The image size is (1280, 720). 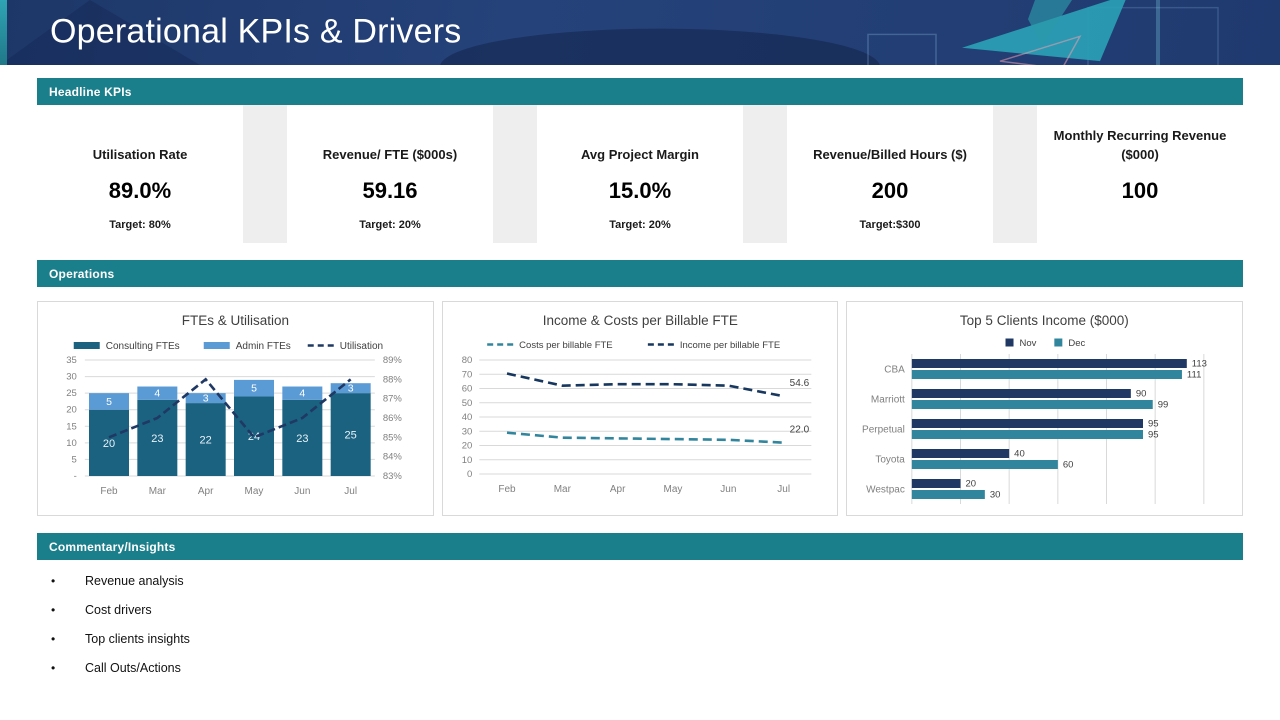 I want to click on svg-text: 89%, so click(x=393, y=360).